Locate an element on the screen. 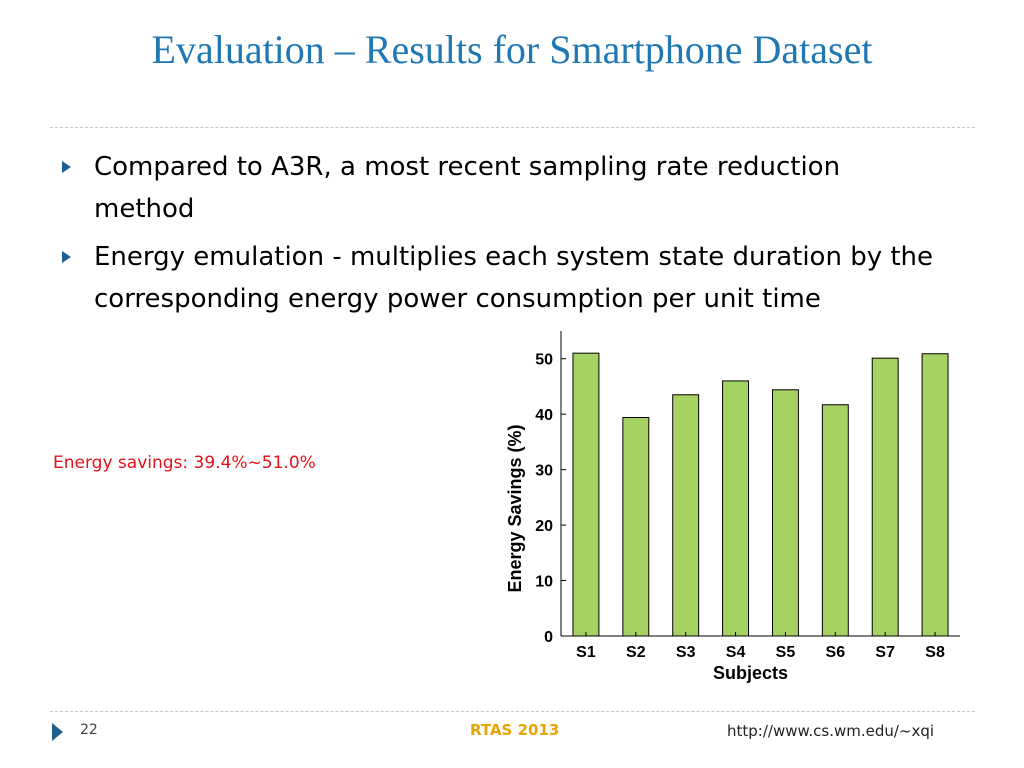  x-tick-label: S5 is located at coordinates (786, 652).